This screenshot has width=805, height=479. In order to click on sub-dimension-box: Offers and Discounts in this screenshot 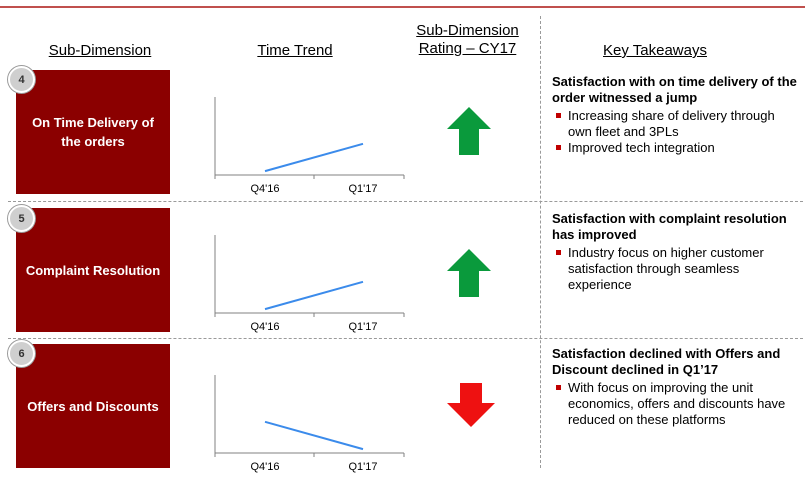, I will do `click(93, 406)`.